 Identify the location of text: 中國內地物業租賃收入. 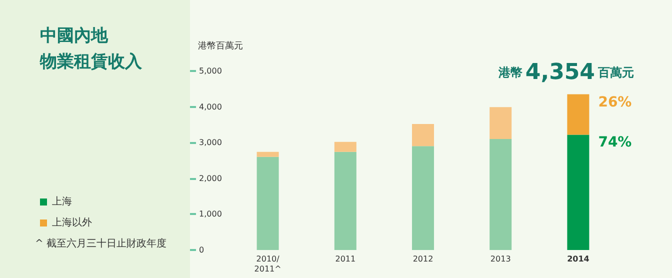
(91, 49).